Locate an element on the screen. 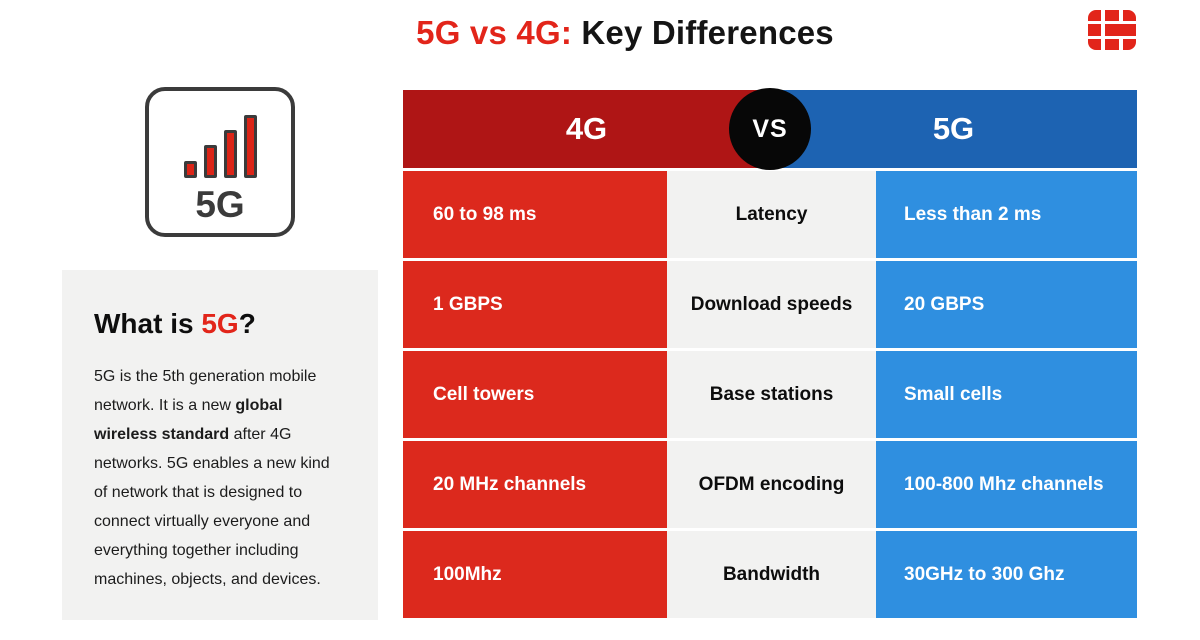 This screenshot has height=640, width=1200. cell-5g-download: 20 GBPS is located at coordinates (1006, 304).